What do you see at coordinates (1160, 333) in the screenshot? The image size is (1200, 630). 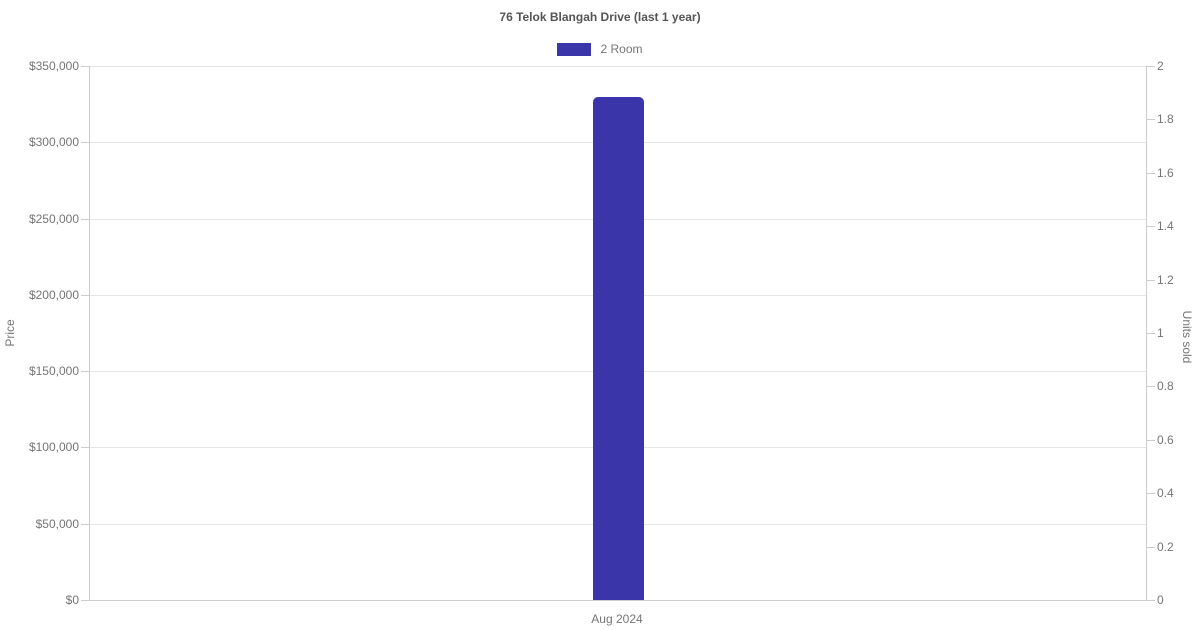 I see `y-axis-right-tick-label: 1` at bounding box center [1160, 333].